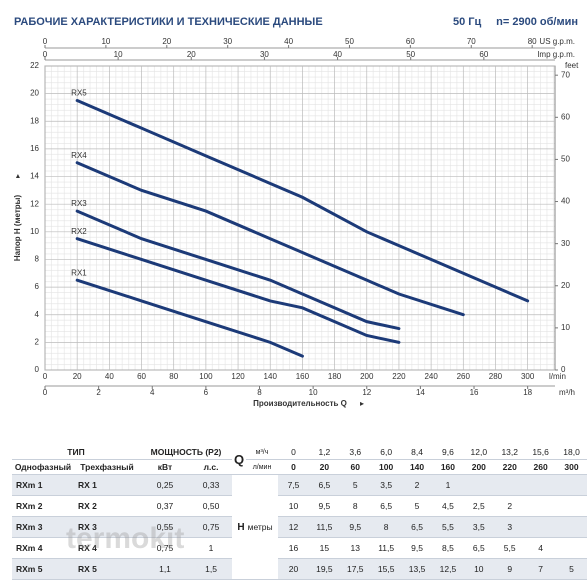  I want to click on header-cell: 8,4, so click(417, 452).